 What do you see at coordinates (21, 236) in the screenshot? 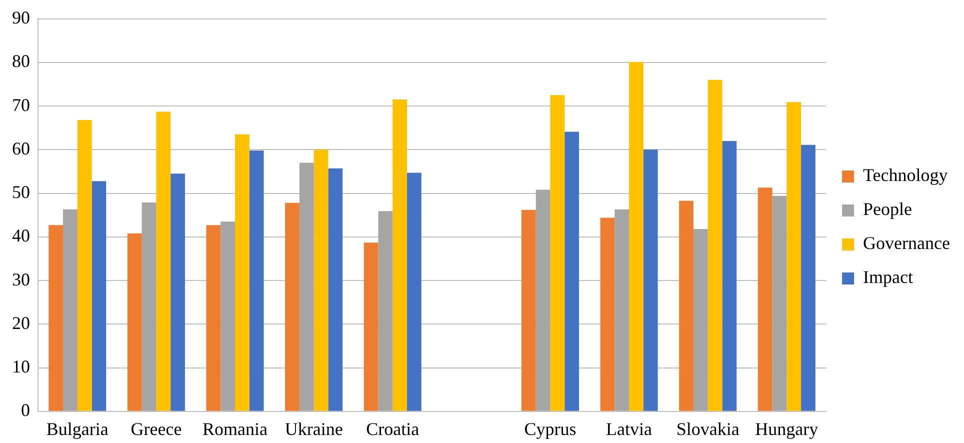
I see `y-tick-label: 40` at bounding box center [21, 236].